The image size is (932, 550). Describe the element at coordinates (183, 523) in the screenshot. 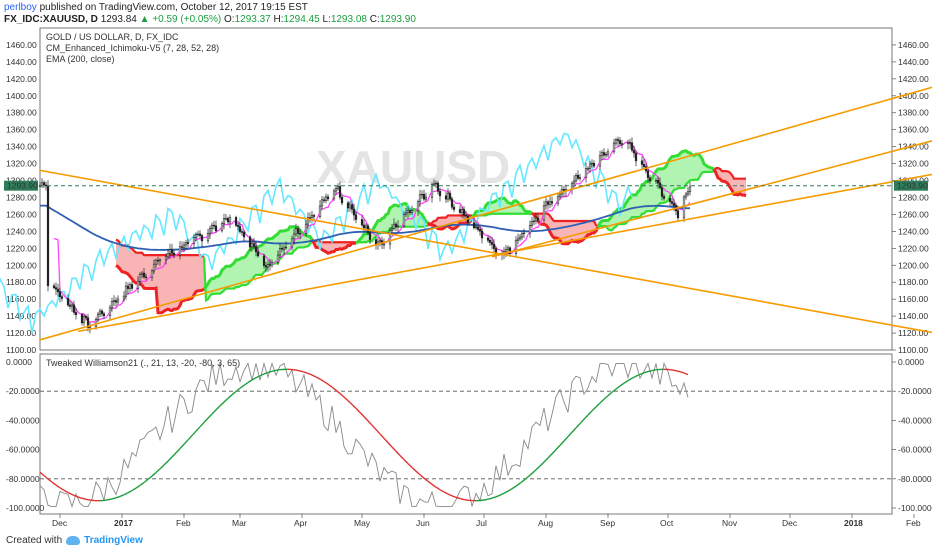

I see `x-tick-label: Feb` at that location.